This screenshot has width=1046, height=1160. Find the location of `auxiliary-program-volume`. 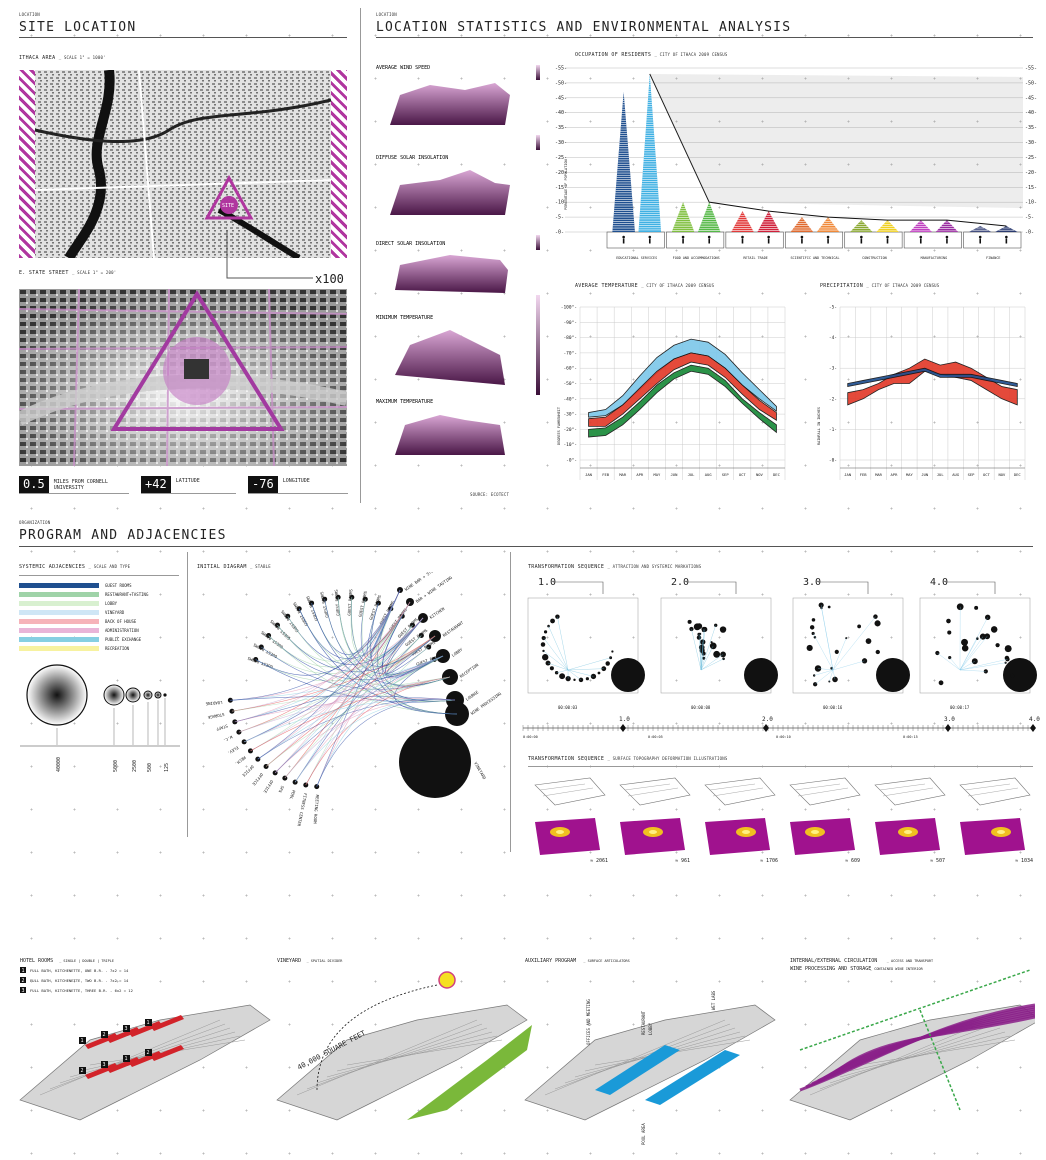

auxiliary-program-volume is located at coordinates (692, 1077).